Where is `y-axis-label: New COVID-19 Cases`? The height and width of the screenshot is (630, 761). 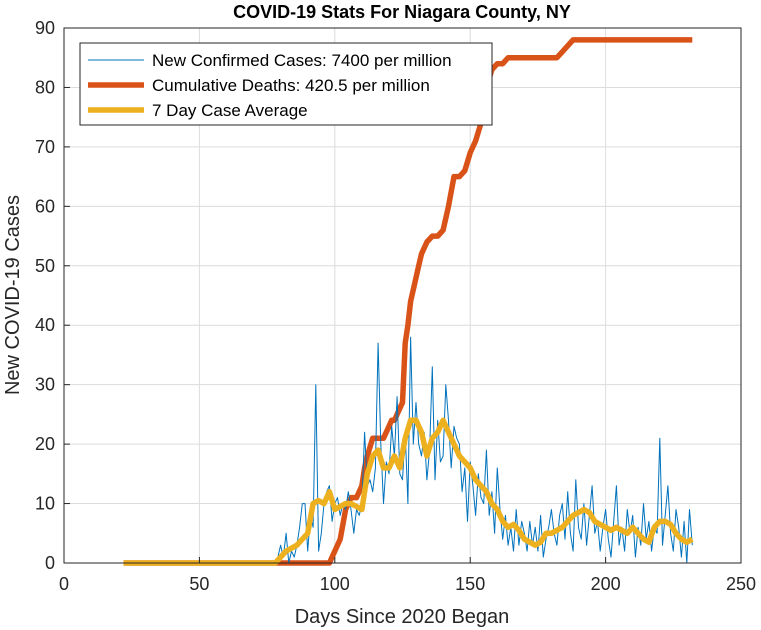
y-axis-label: New COVID-19 Cases is located at coordinates (13, 295).